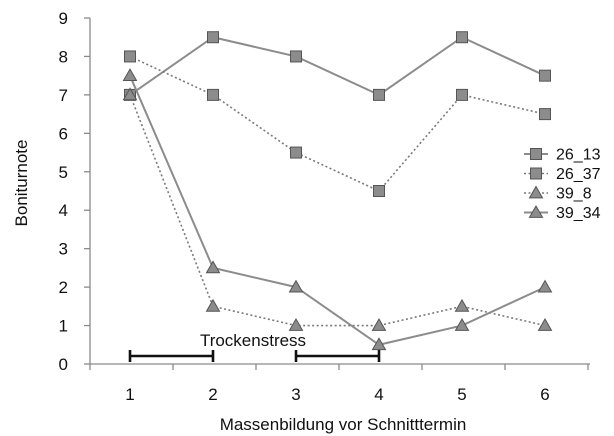  I want to click on x-ticks: 1 2 3 4 5 6, so click(339, 384).